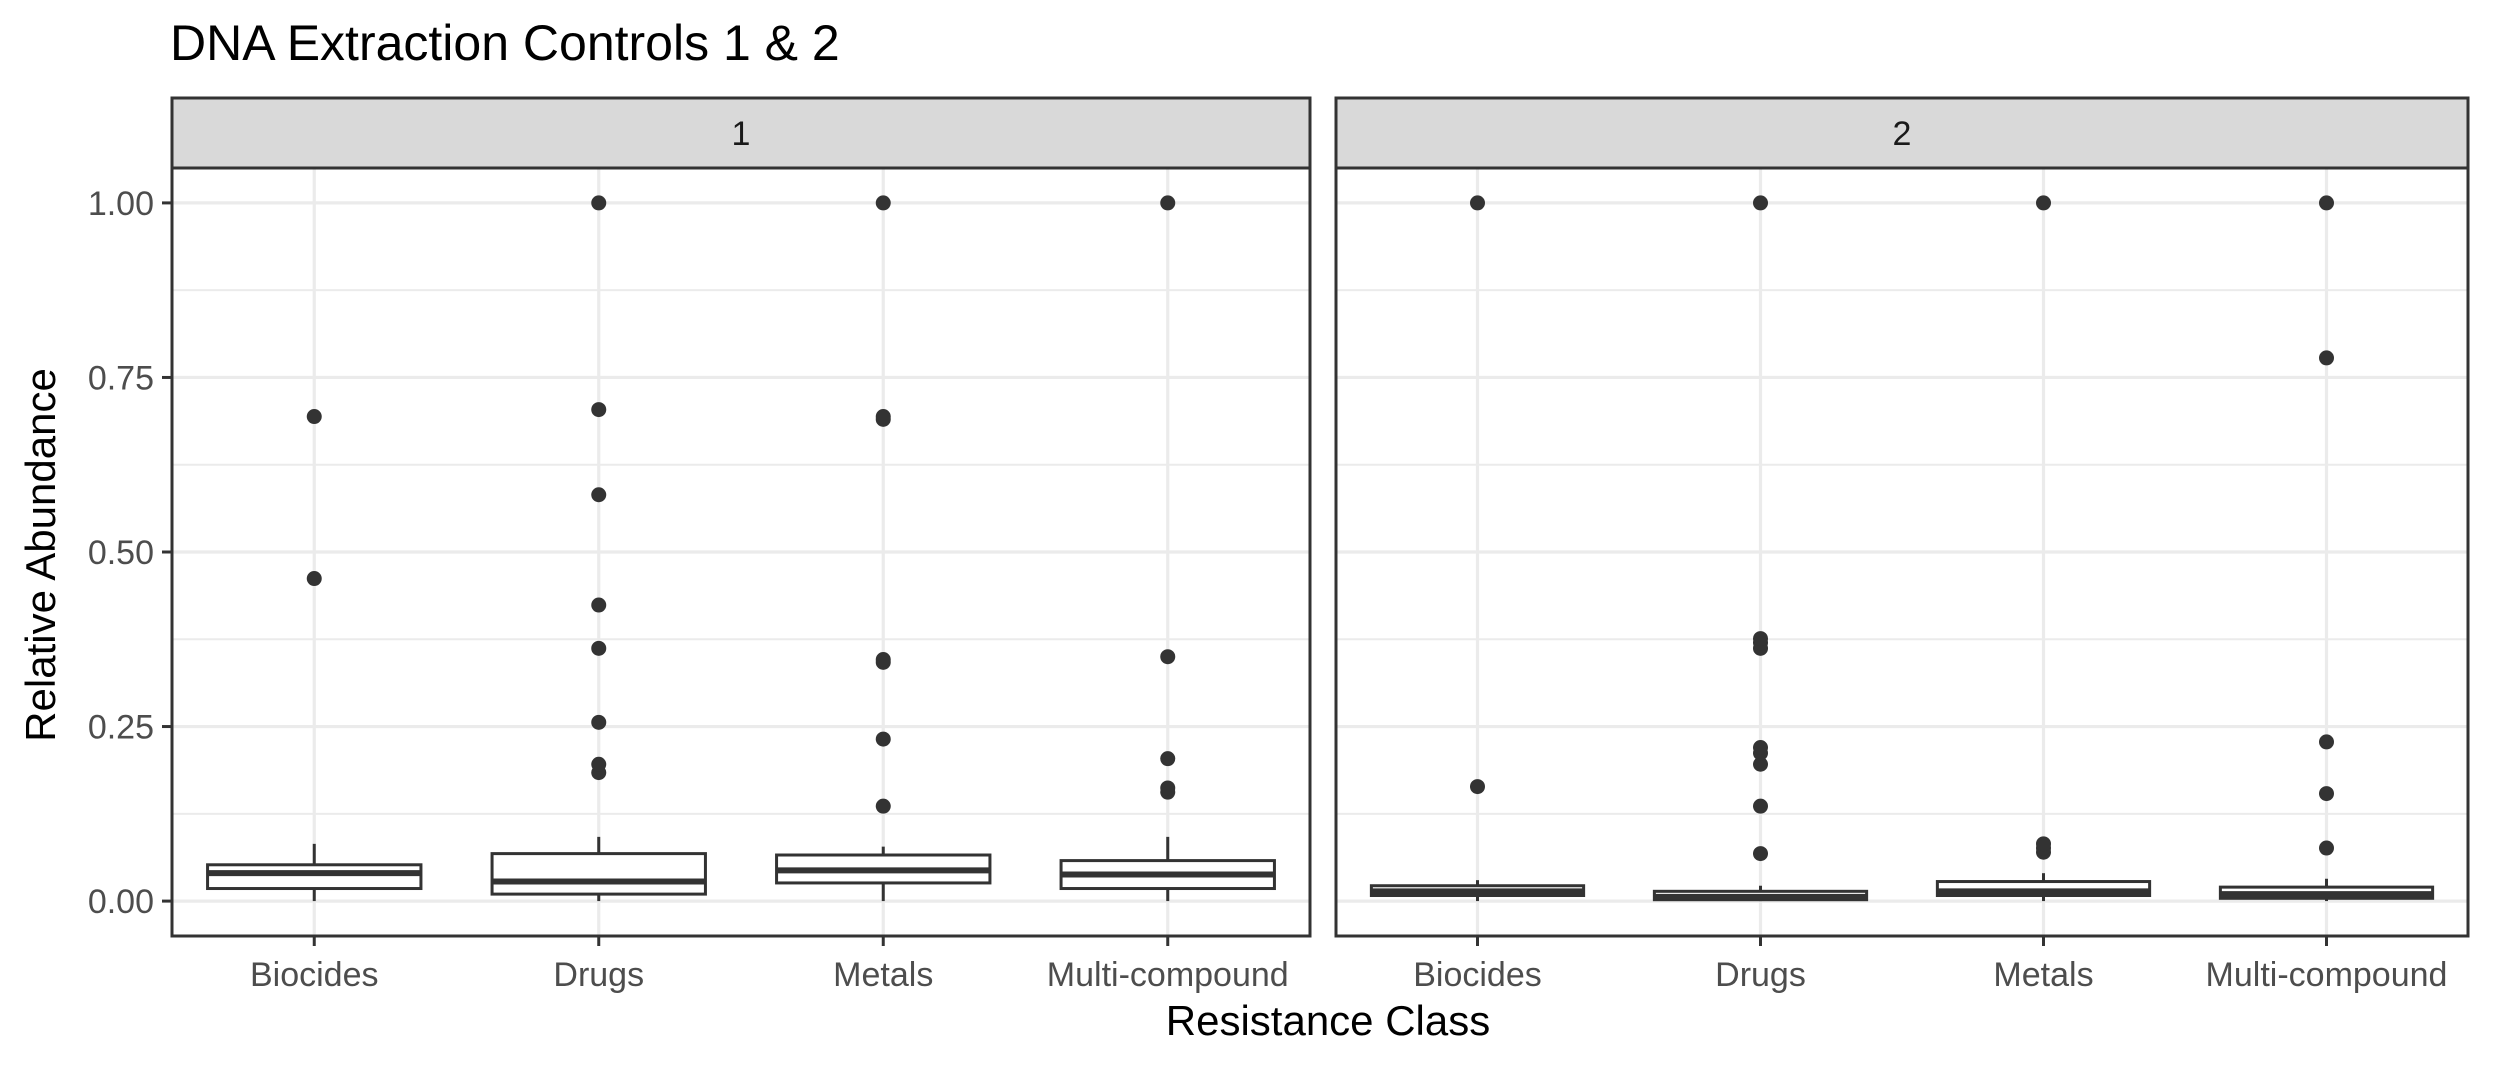  What do you see at coordinates (121, 902) in the screenshot?
I see `y-tick-label: 0.00` at bounding box center [121, 902].